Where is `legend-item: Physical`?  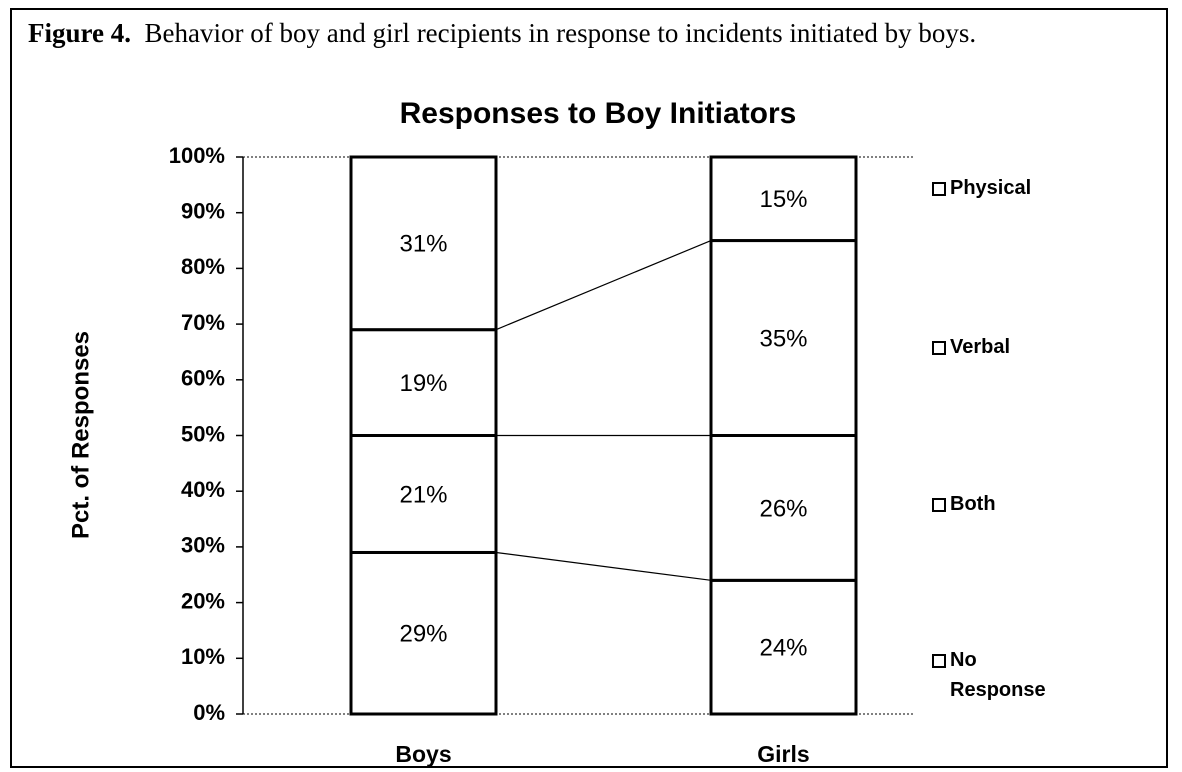 legend-item: Physical is located at coordinates (1001, 190).